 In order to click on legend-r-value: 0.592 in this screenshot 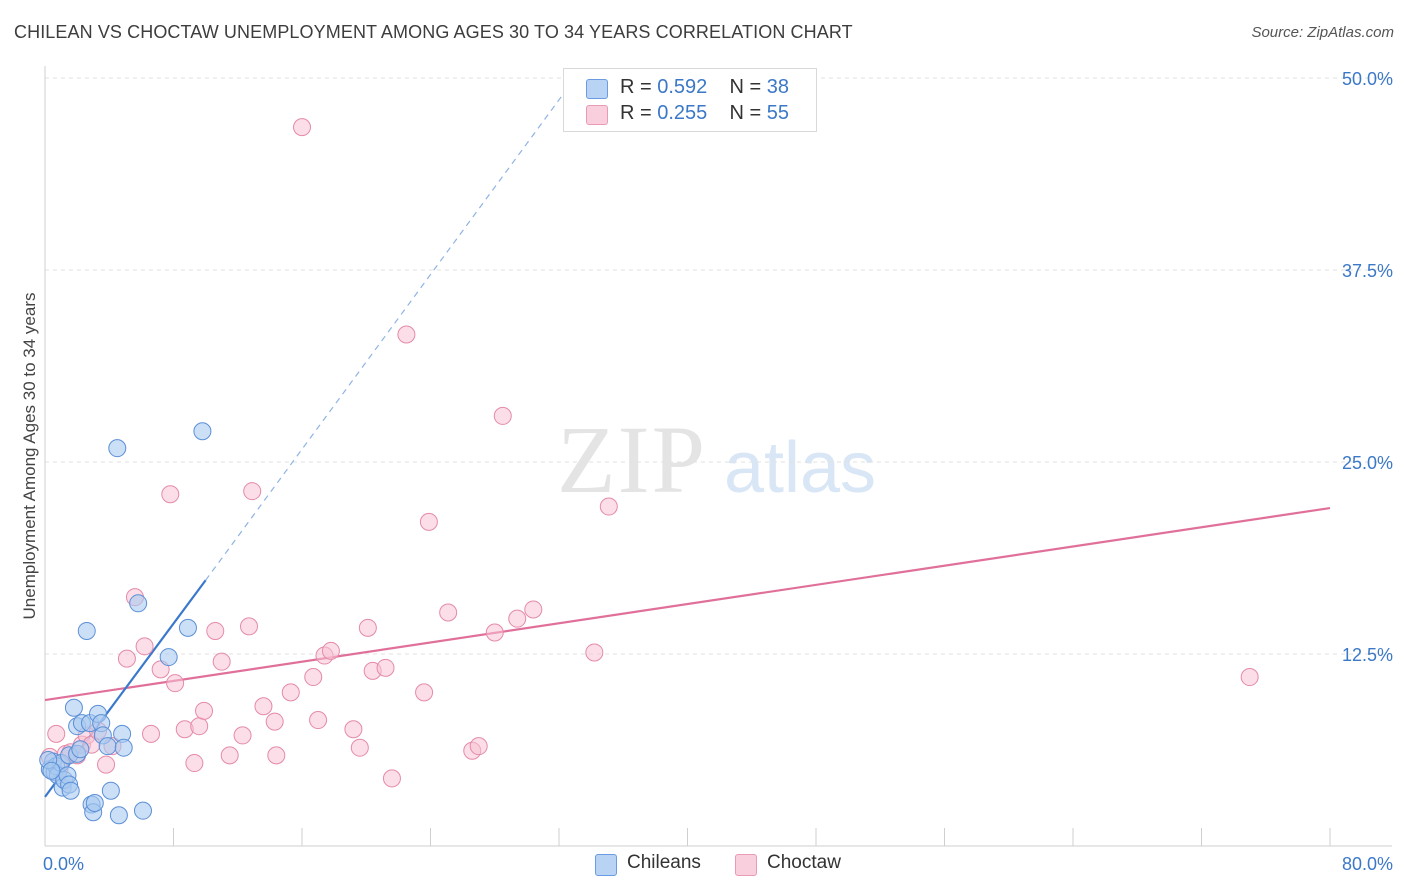, I will do `click(682, 87)`.